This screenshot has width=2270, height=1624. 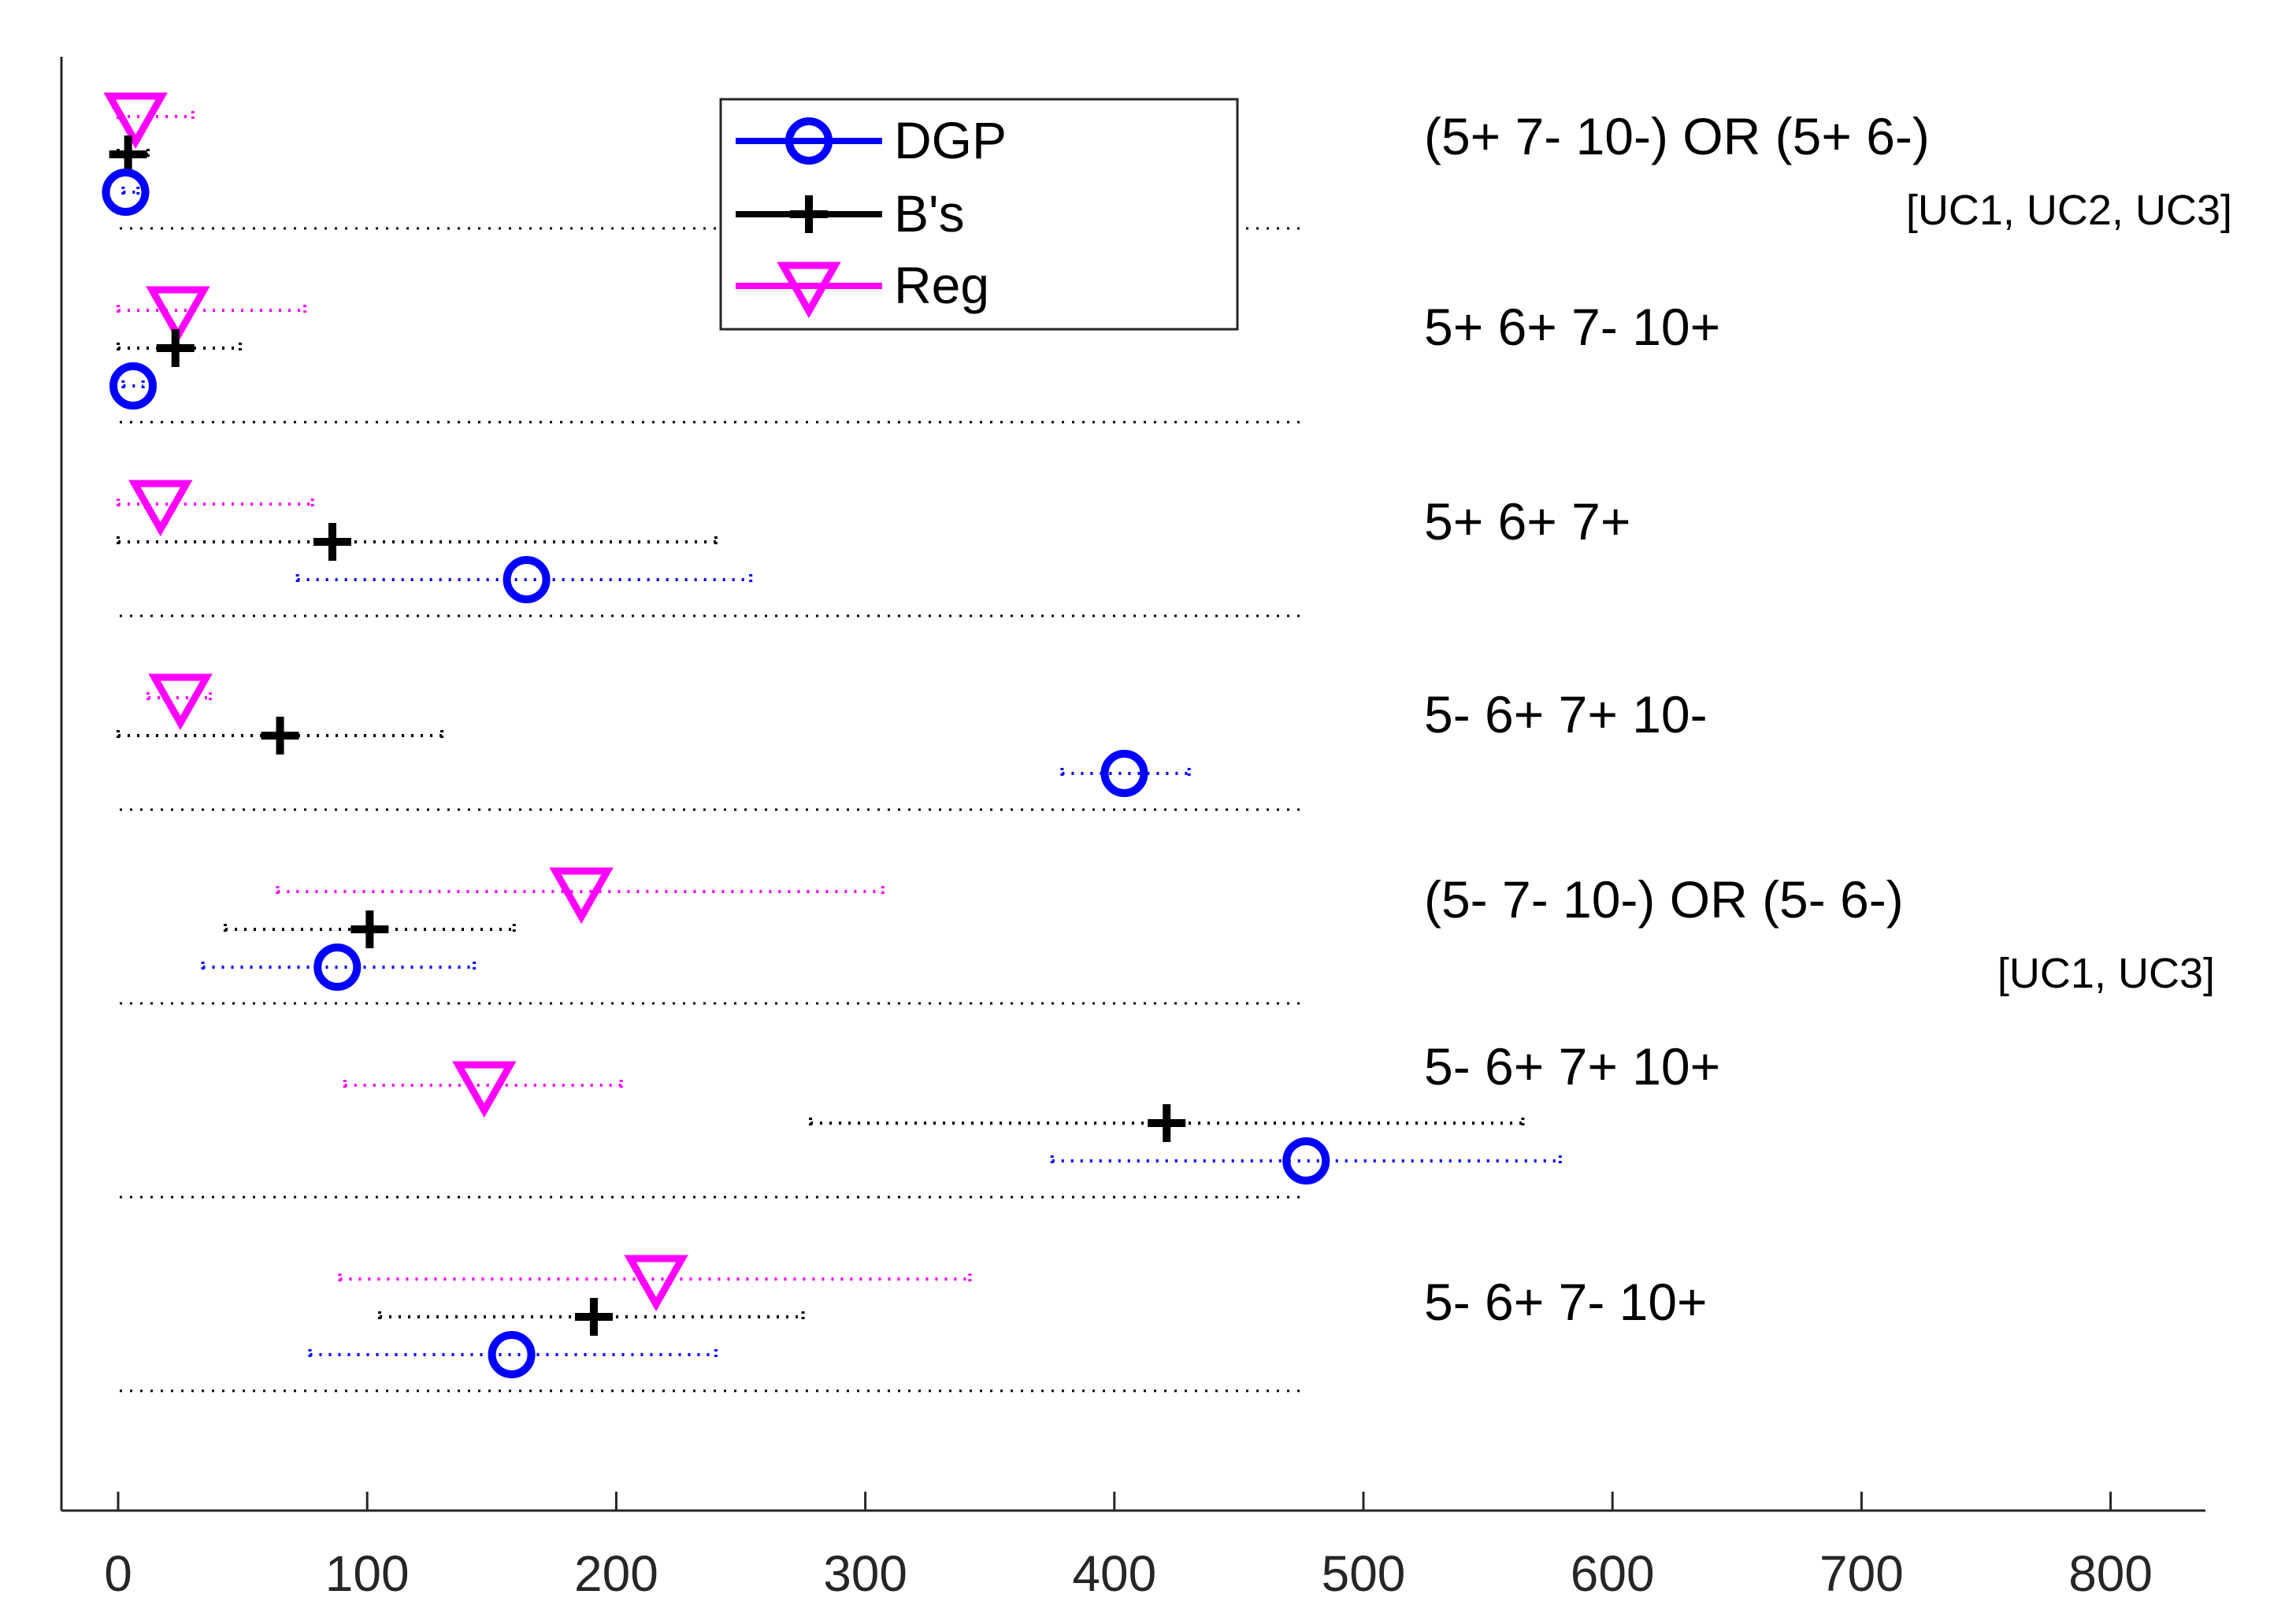 What do you see at coordinates (1572, 1066) in the screenshot?
I see `group-label-6: 5- 6+ 7+ 10+` at bounding box center [1572, 1066].